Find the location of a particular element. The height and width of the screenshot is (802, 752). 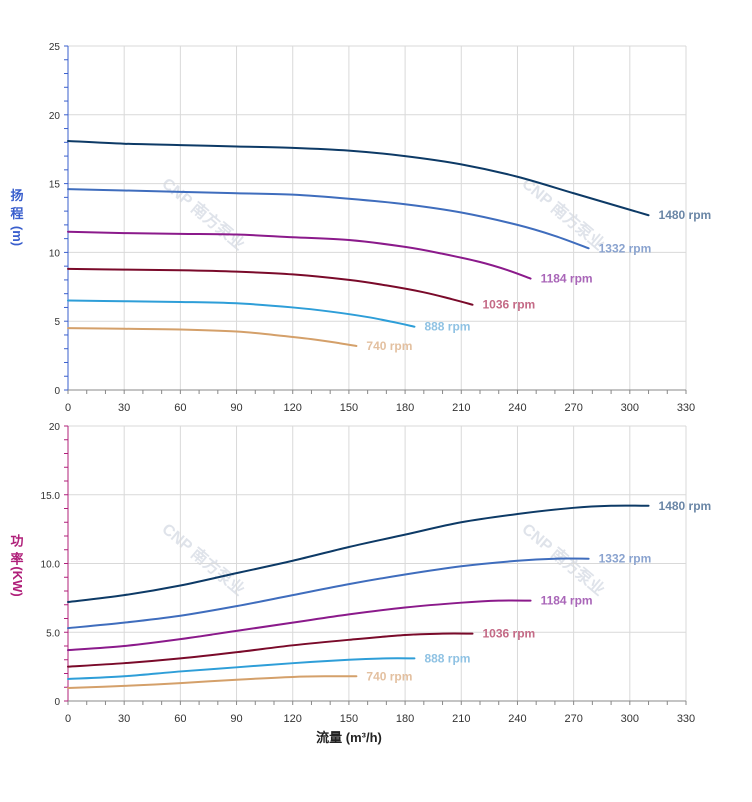

y-tick-label: 5 is located at coordinates (57, 322).